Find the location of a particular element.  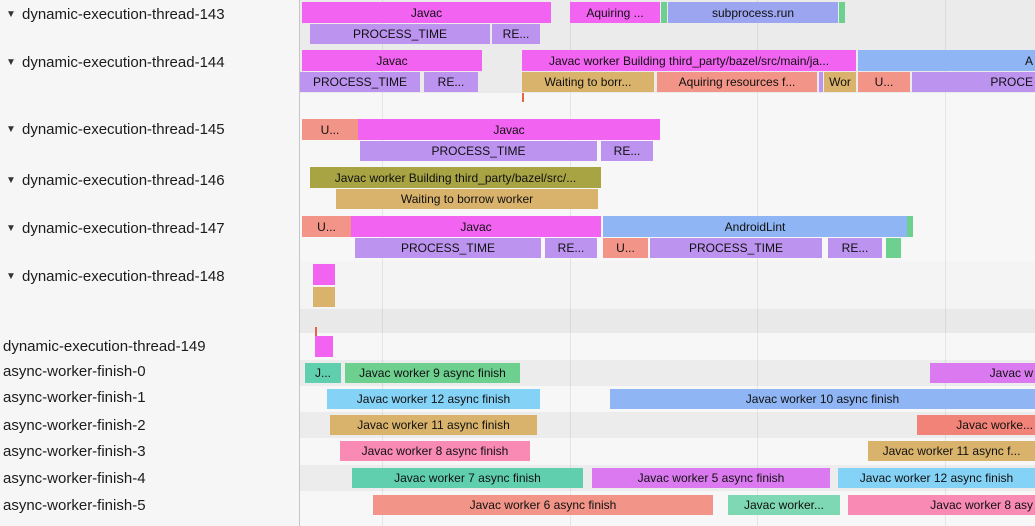

track-name: async-worker-finish-4 is located at coordinates (74, 478).